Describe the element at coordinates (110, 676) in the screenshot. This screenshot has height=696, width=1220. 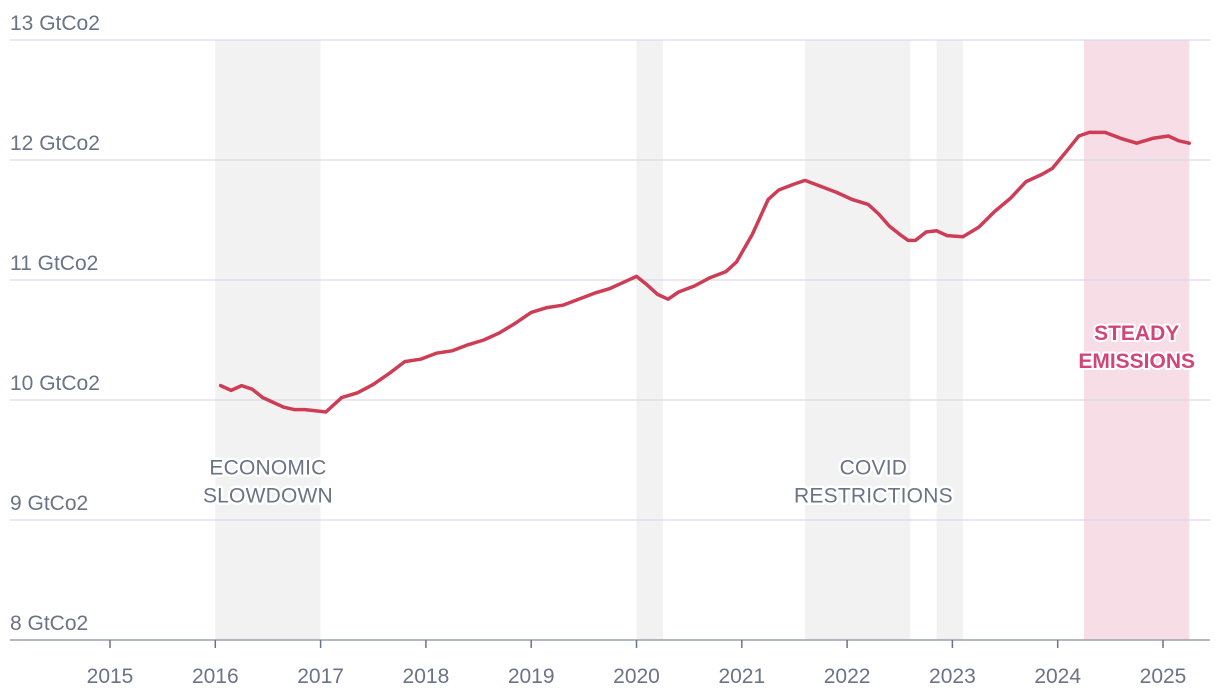
I see `x-tick-label-2015: 2015` at that location.